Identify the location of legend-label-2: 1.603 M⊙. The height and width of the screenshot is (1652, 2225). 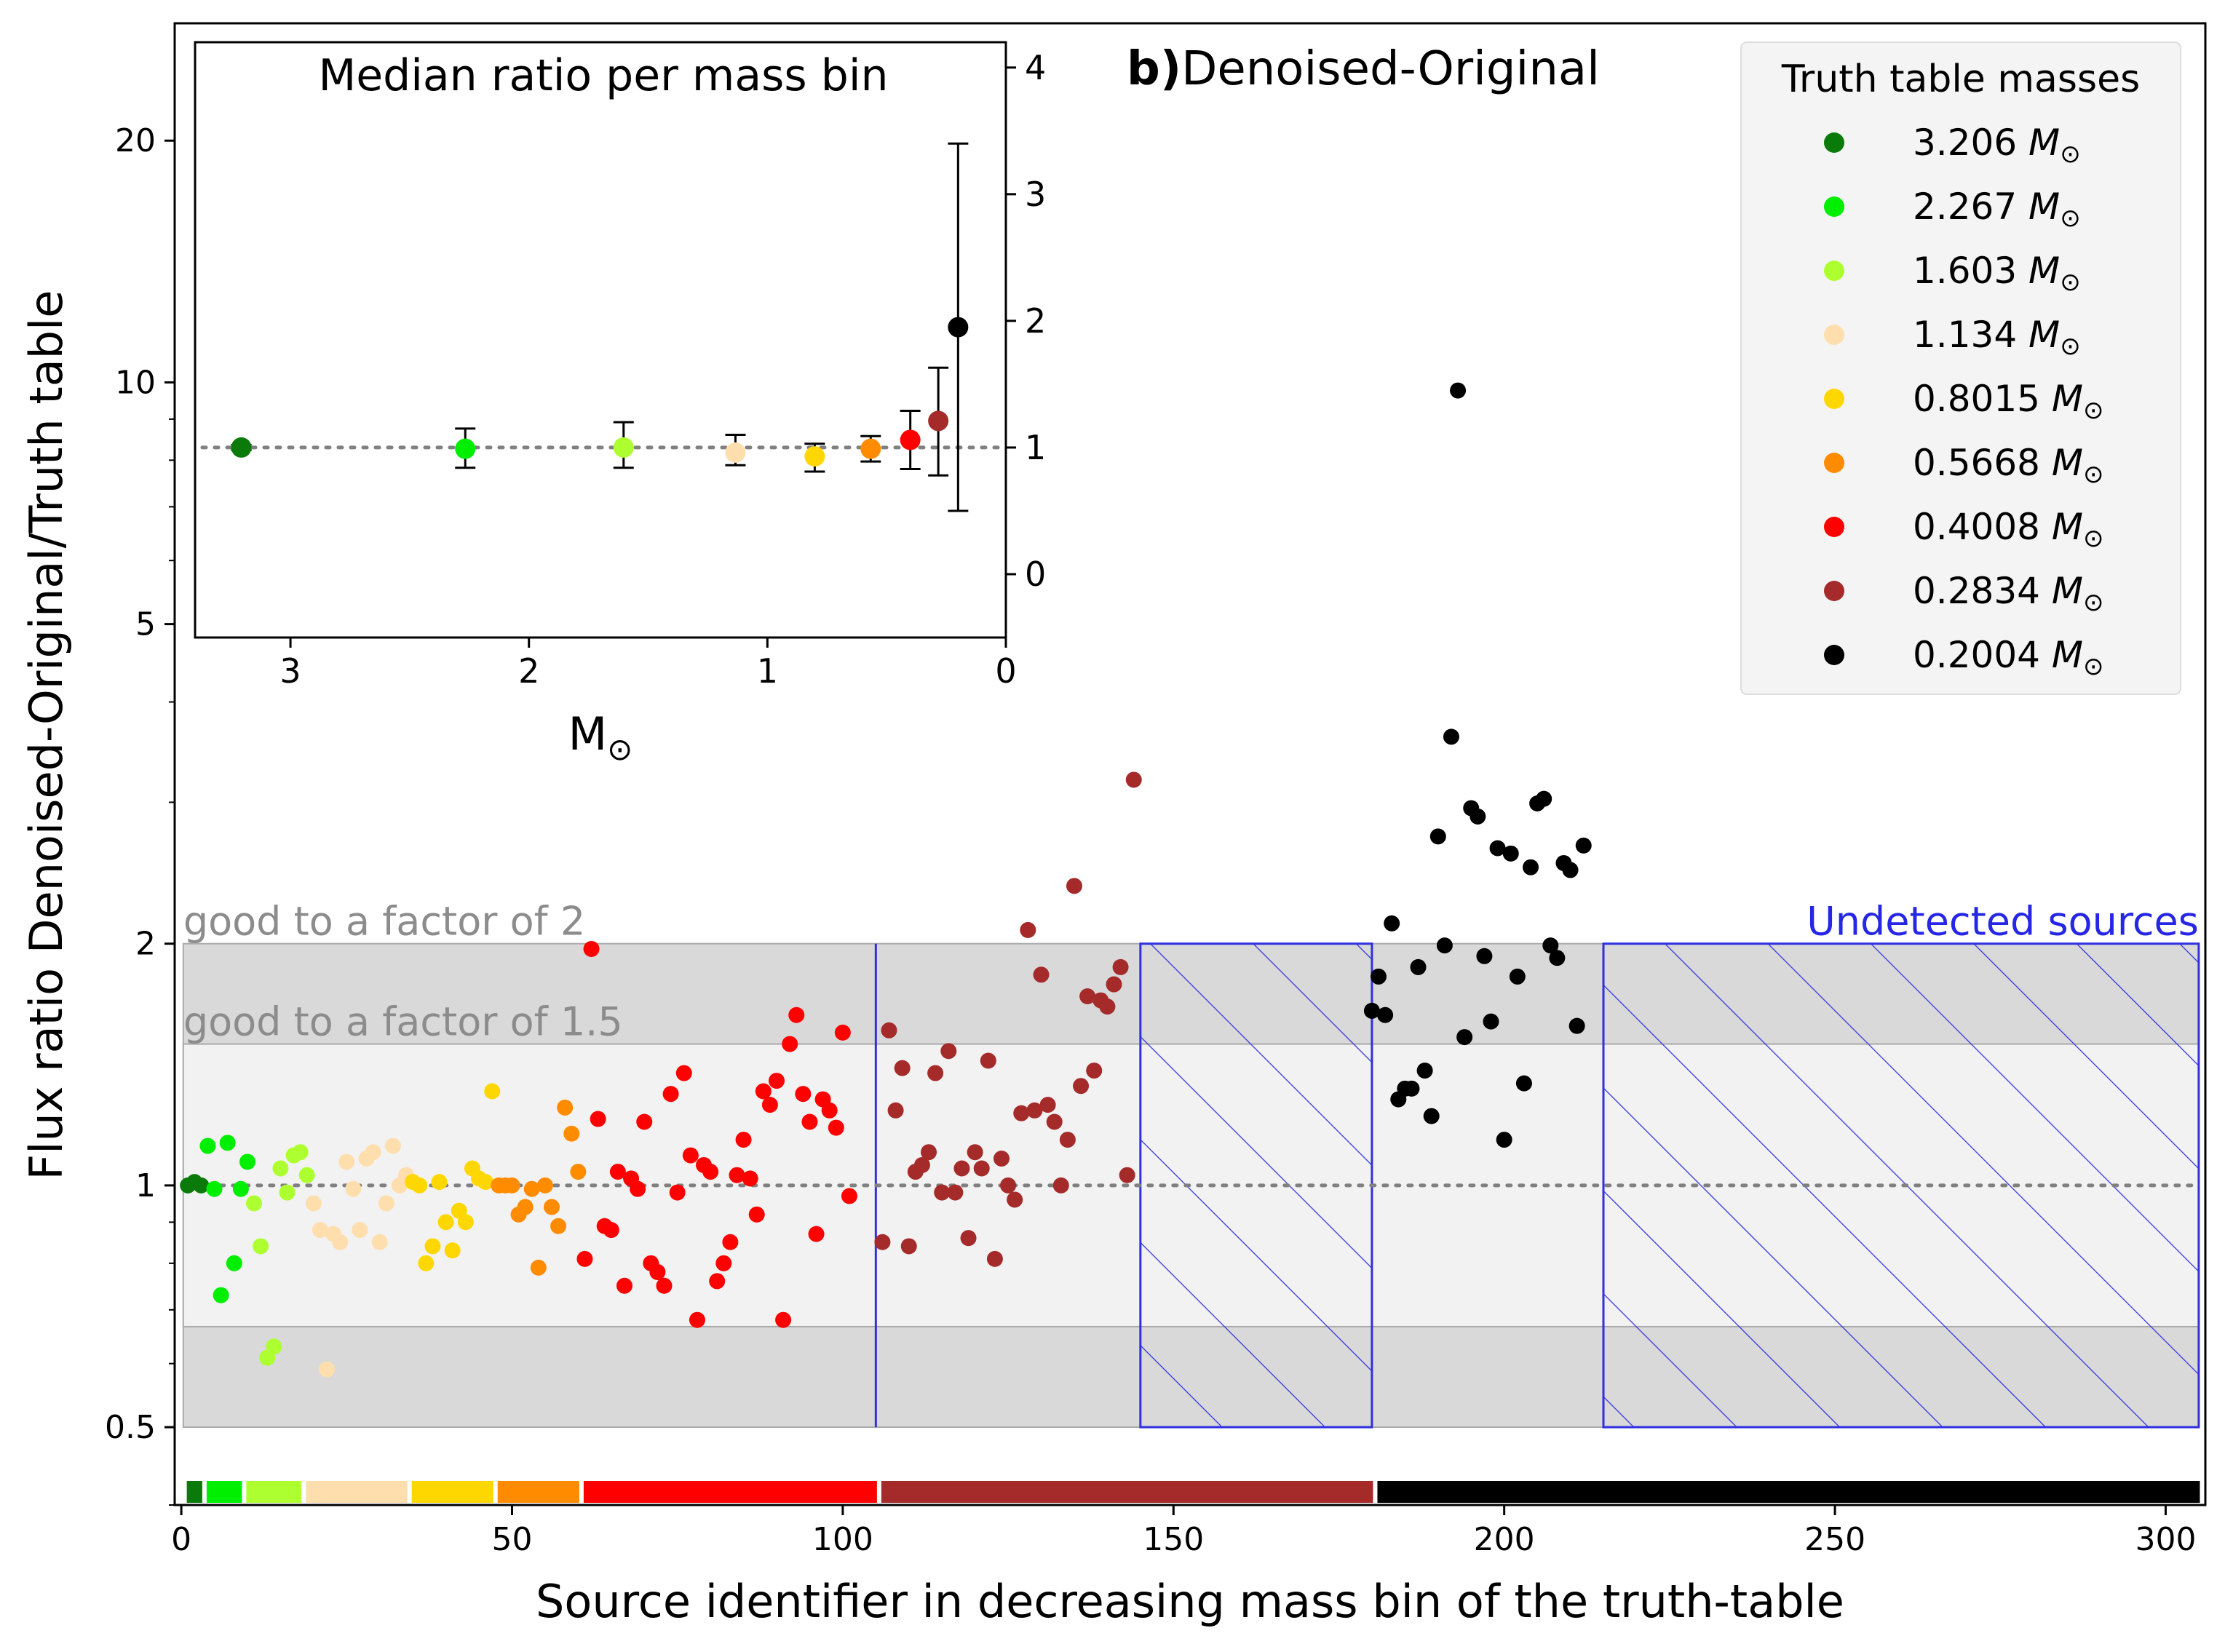
(1997, 273).